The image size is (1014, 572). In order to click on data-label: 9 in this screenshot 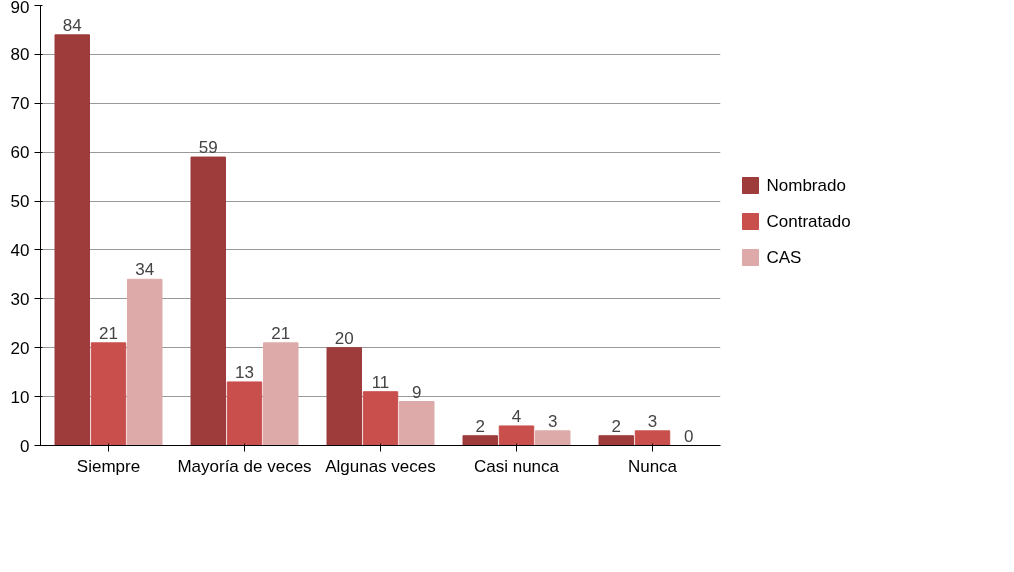, I will do `click(417, 392)`.